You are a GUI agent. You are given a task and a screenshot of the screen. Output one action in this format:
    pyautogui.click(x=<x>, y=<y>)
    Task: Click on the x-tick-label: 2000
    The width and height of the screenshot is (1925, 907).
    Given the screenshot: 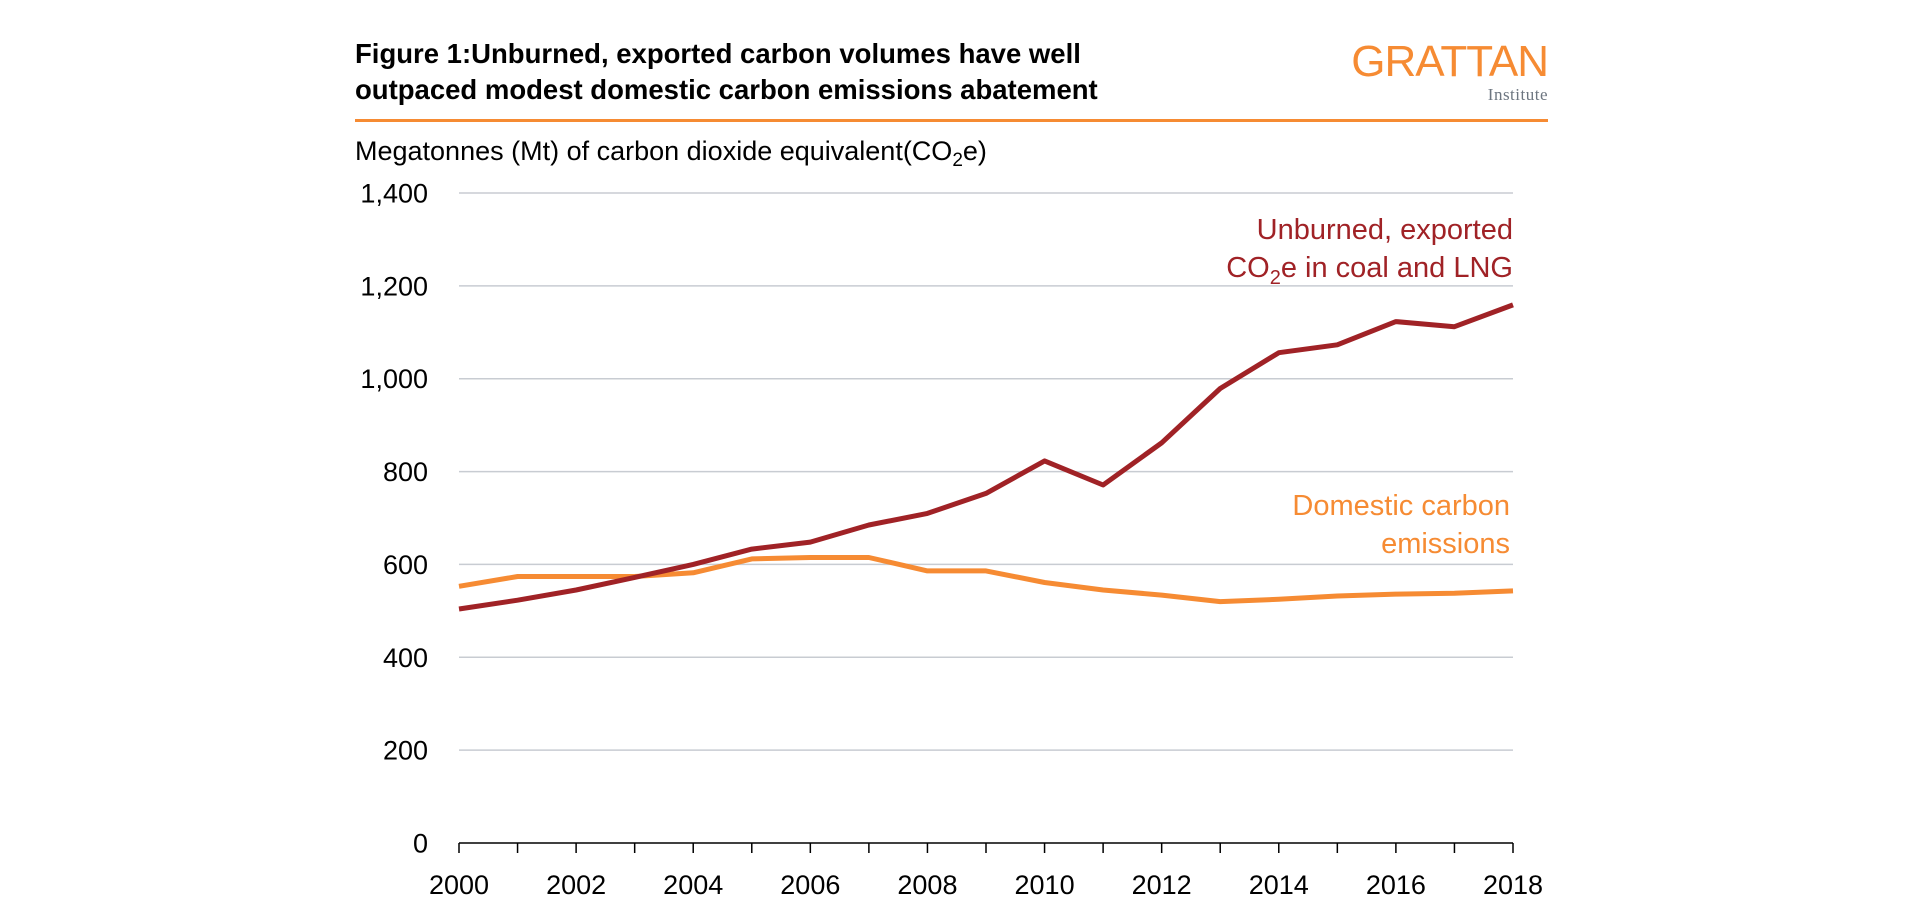 What is the action you would take?
    pyautogui.click(x=459, y=885)
    